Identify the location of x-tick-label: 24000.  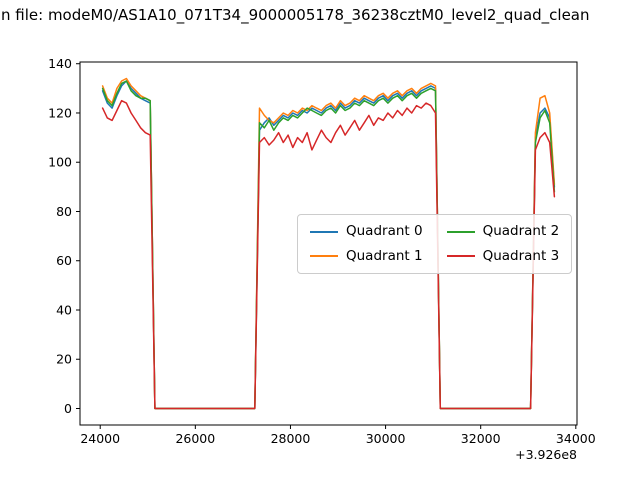
(100, 438).